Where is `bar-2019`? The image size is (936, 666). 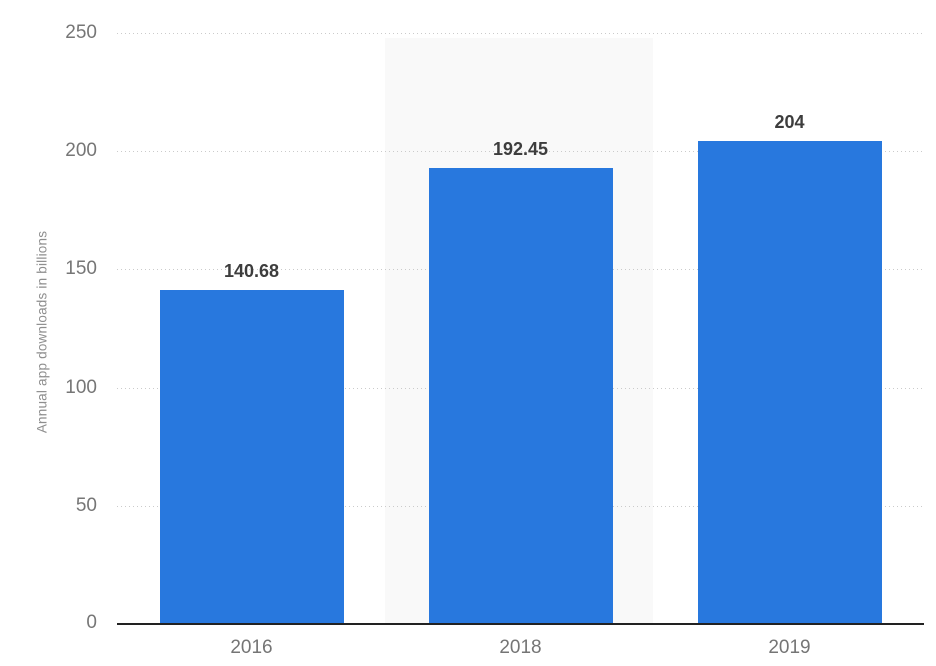
bar-2019 is located at coordinates (789, 382).